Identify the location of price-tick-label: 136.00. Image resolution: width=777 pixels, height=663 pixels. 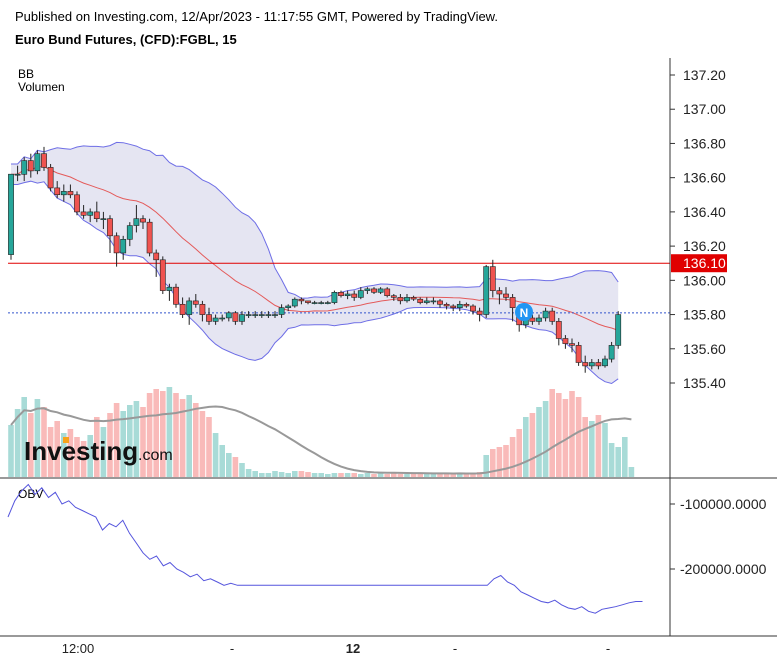
(704, 280).